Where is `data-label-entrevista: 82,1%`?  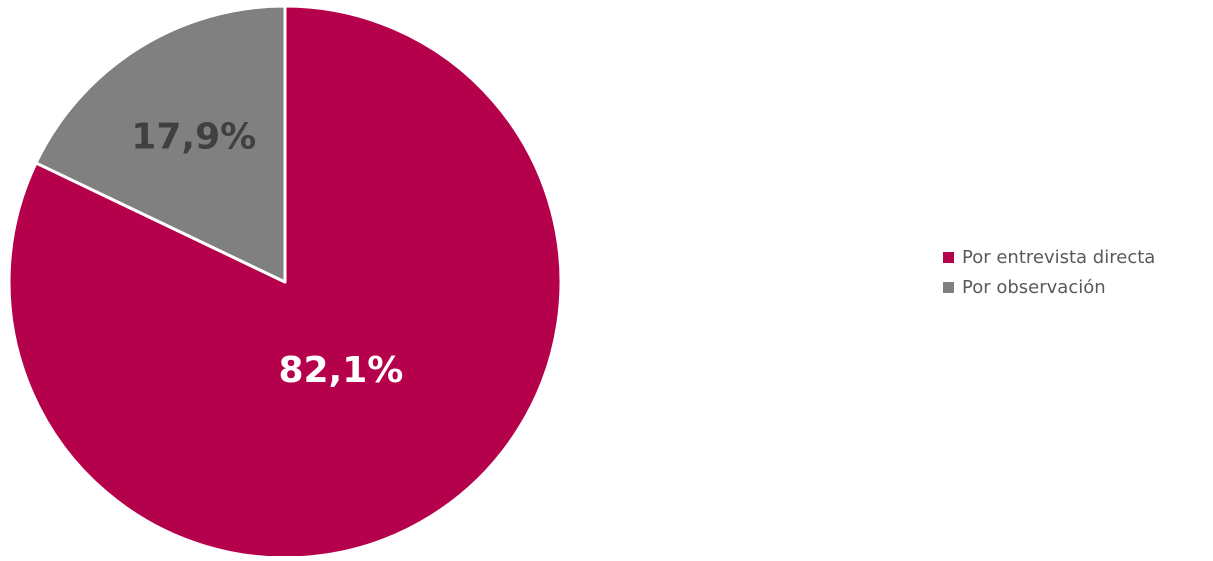
data-label-entrevista: 82,1% is located at coordinates (340, 370).